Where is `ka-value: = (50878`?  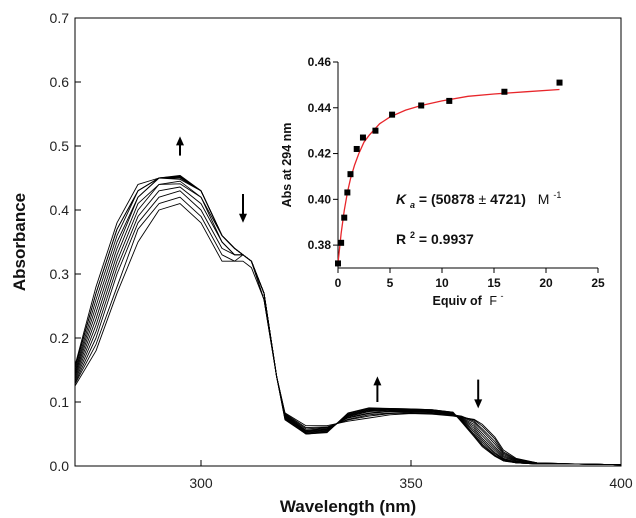
ka-value: = (50878 is located at coordinates (447, 199).